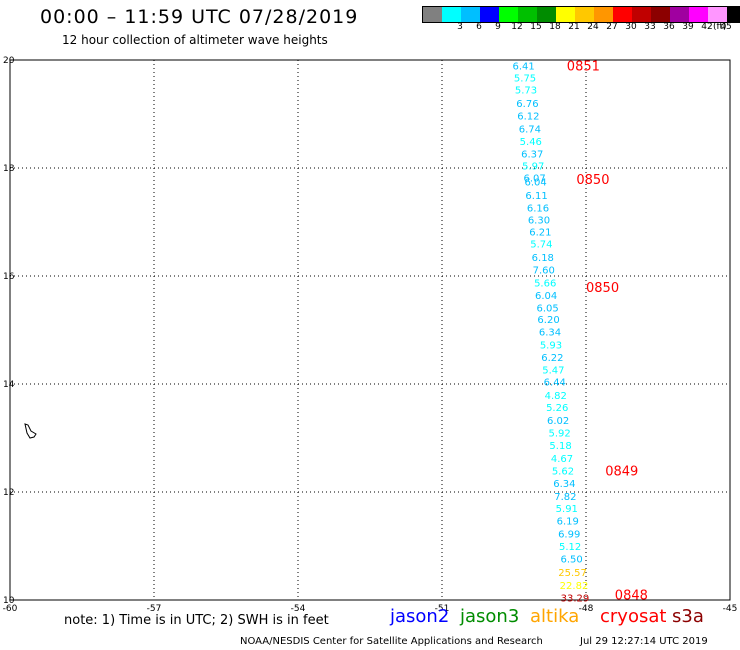 Image resolution: width=740 pixels, height=650 pixels. I want to click on wave-height-label: 6.76, so click(527, 104).